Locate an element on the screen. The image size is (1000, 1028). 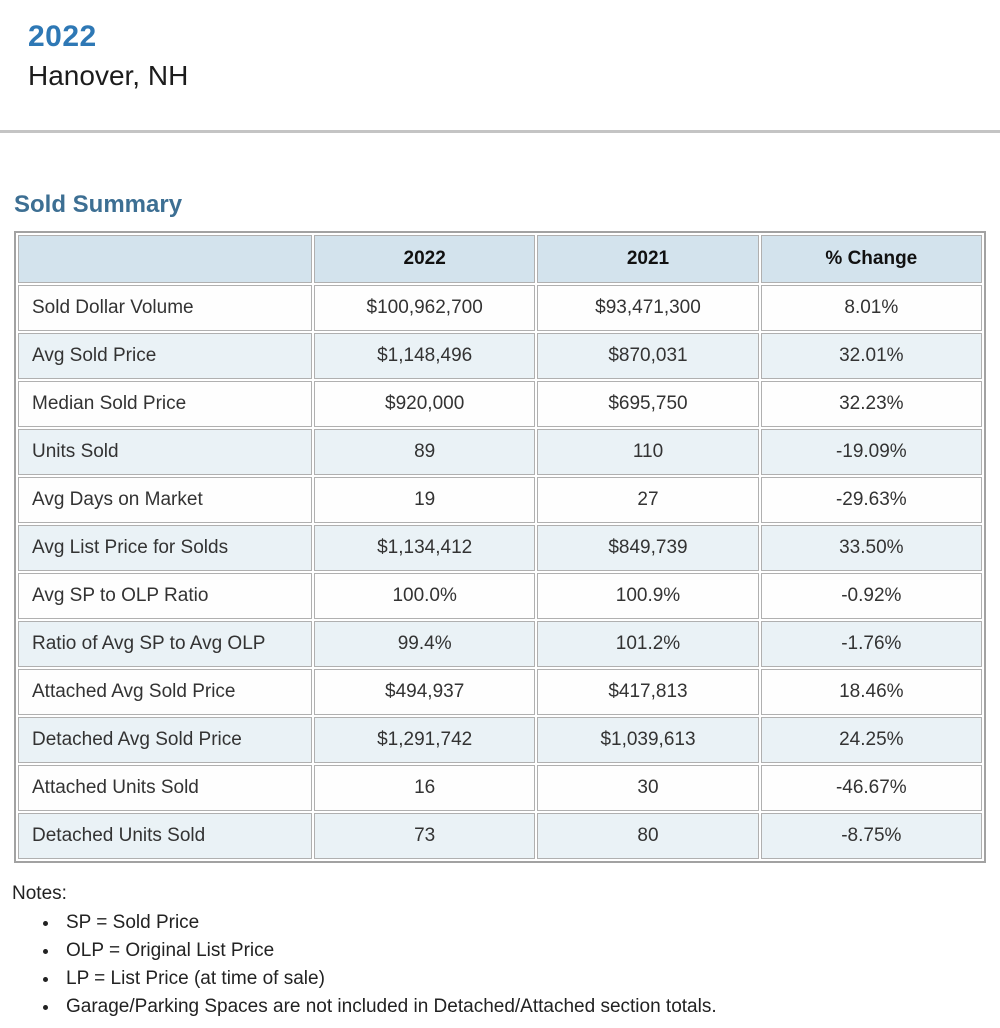
note-item: SP = Sold Price is located at coordinates (530, 922).